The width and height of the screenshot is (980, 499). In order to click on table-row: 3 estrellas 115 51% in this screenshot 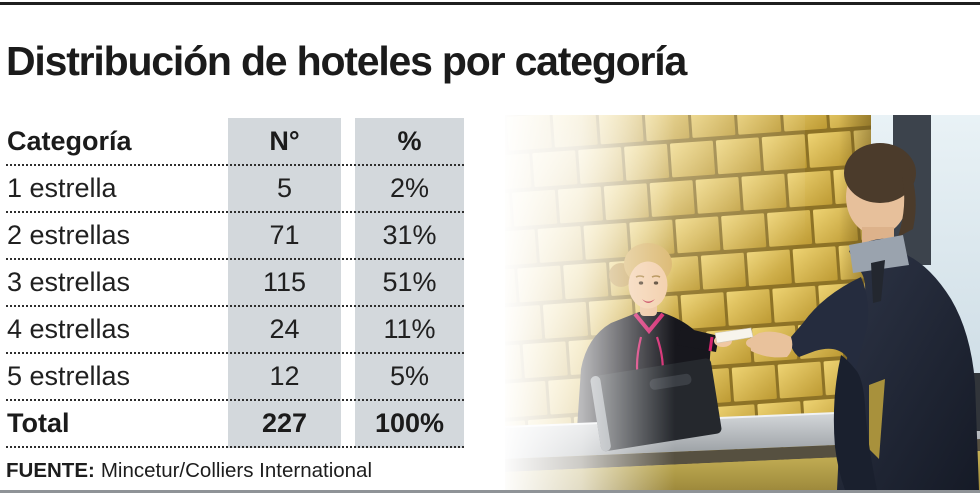, I will do `click(235, 283)`.